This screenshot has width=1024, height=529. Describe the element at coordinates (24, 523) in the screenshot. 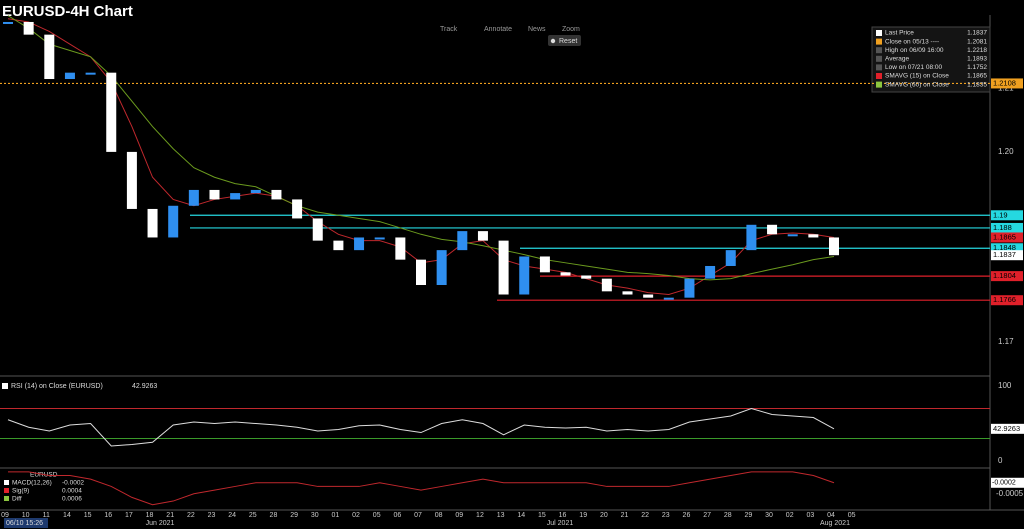

I see `timestamp: 06/10 15:26` at that location.